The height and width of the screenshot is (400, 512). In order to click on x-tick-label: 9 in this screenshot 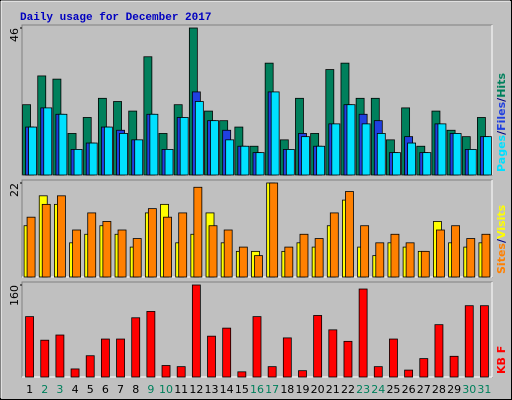, I will do `click(150, 389)`.